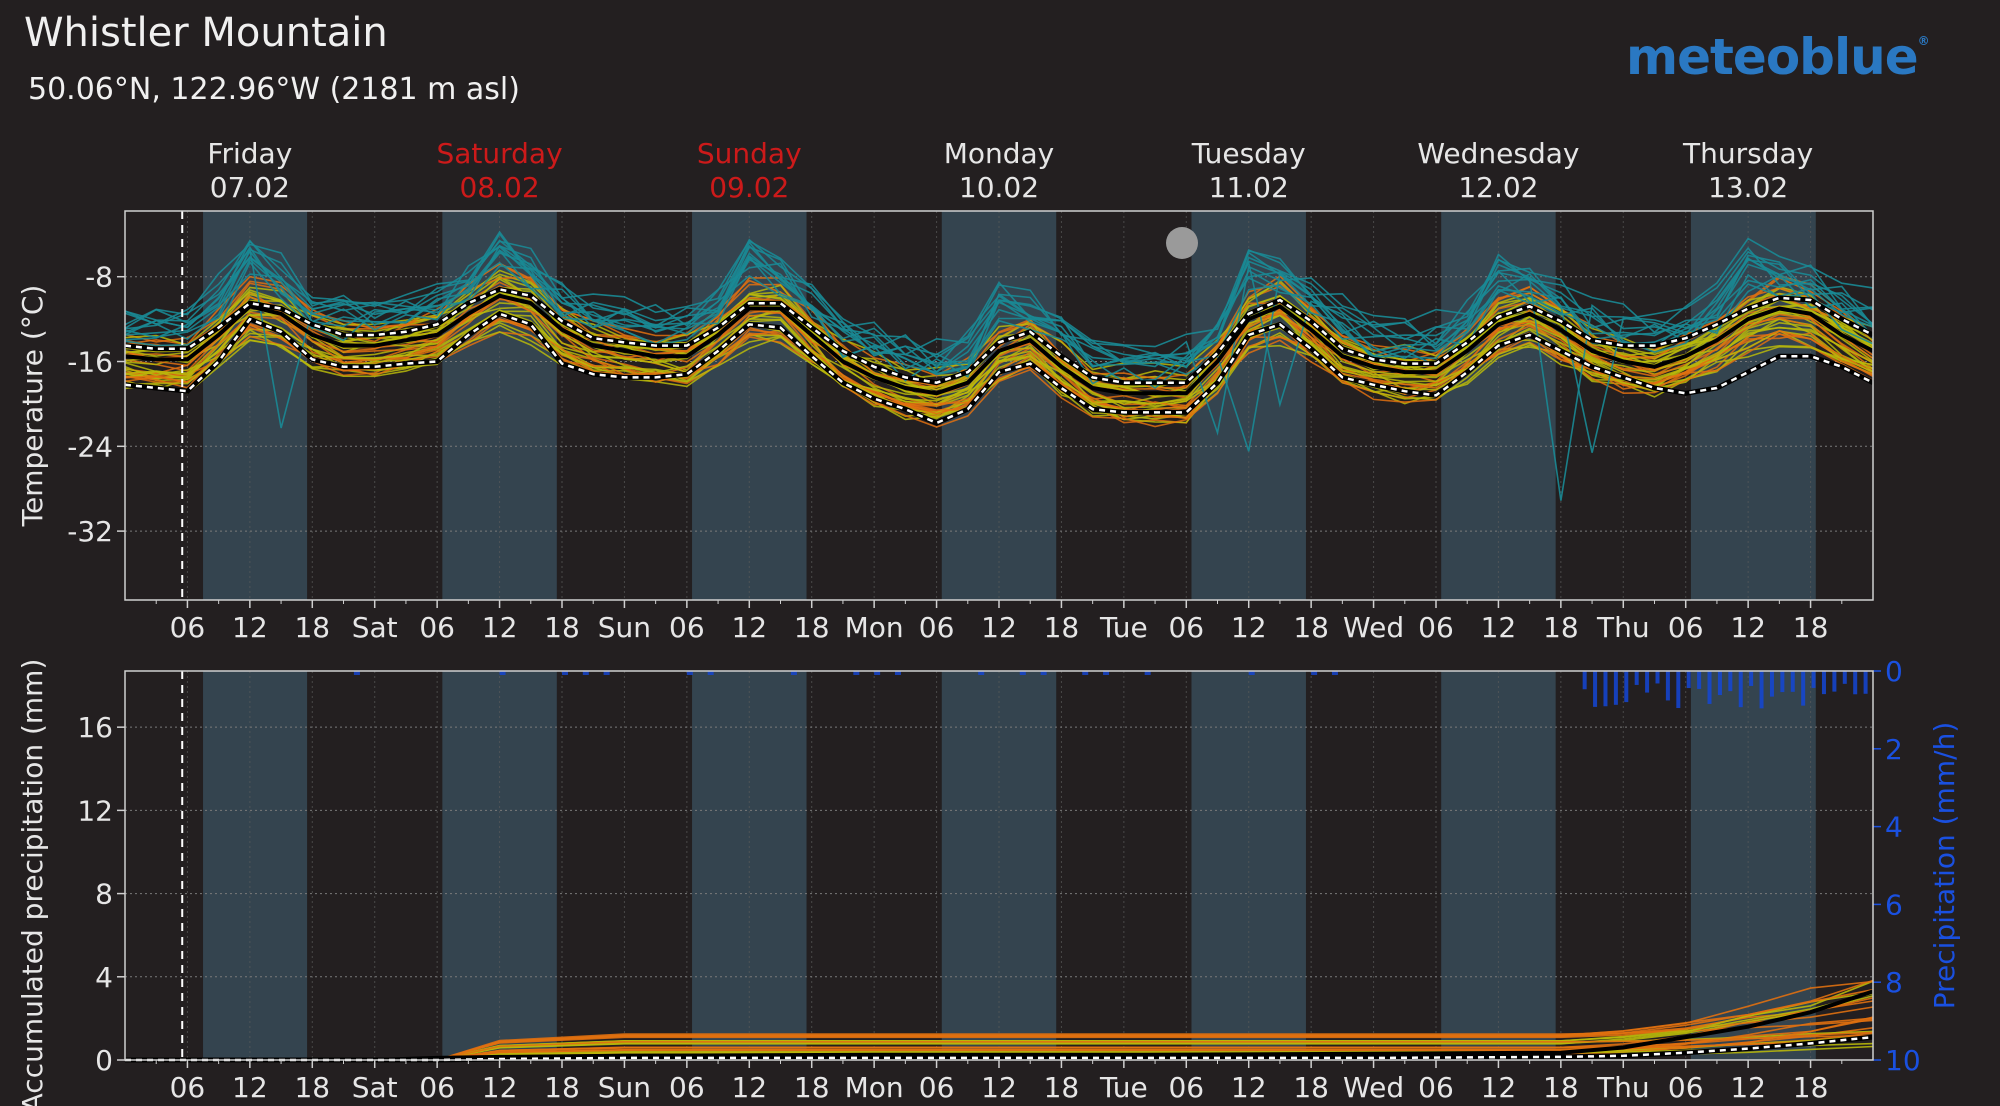  Describe the element at coordinates (250, 187) in the screenshot. I see `day-date-label: 07.02` at that location.